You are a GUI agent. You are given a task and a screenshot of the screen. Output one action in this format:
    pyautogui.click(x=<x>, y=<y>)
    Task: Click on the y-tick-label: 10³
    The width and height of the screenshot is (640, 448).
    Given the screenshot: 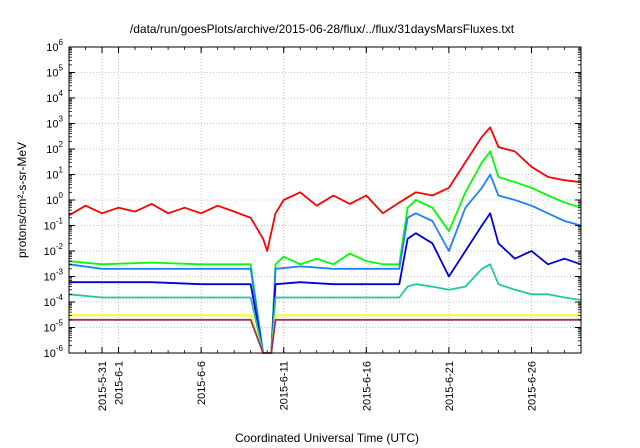 What is the action you would take?
    pyautogui.click(x=54, y=123)
    